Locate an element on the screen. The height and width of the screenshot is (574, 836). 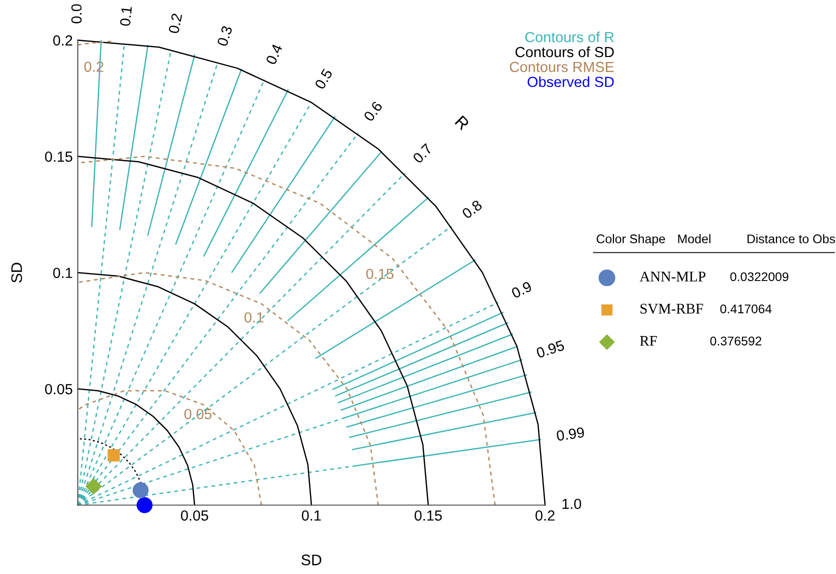
text: Observed SD is located at coordinates (571, 82).